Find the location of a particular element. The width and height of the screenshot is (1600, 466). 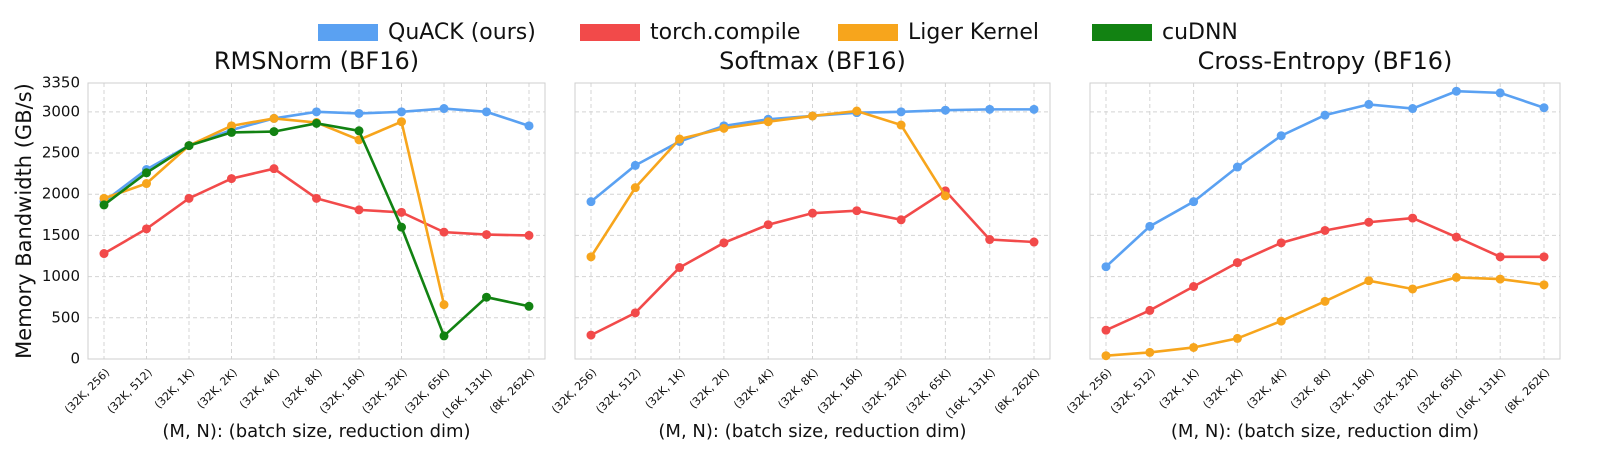

y-tick-label: 1500 is located at coordinates (61, 235).